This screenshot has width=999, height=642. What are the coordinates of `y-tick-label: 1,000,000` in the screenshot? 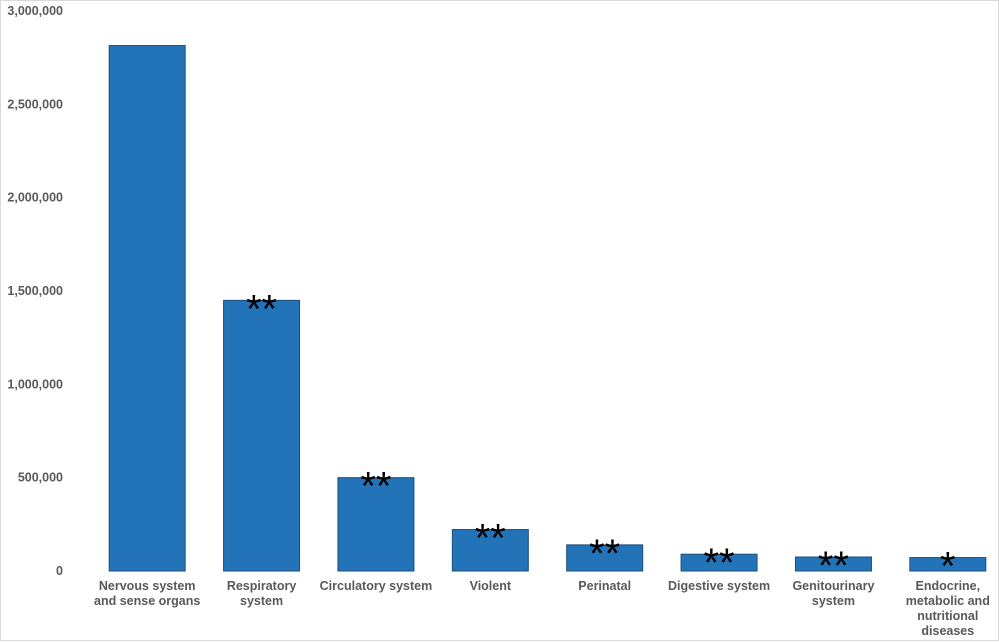 It's located at (35, 384).